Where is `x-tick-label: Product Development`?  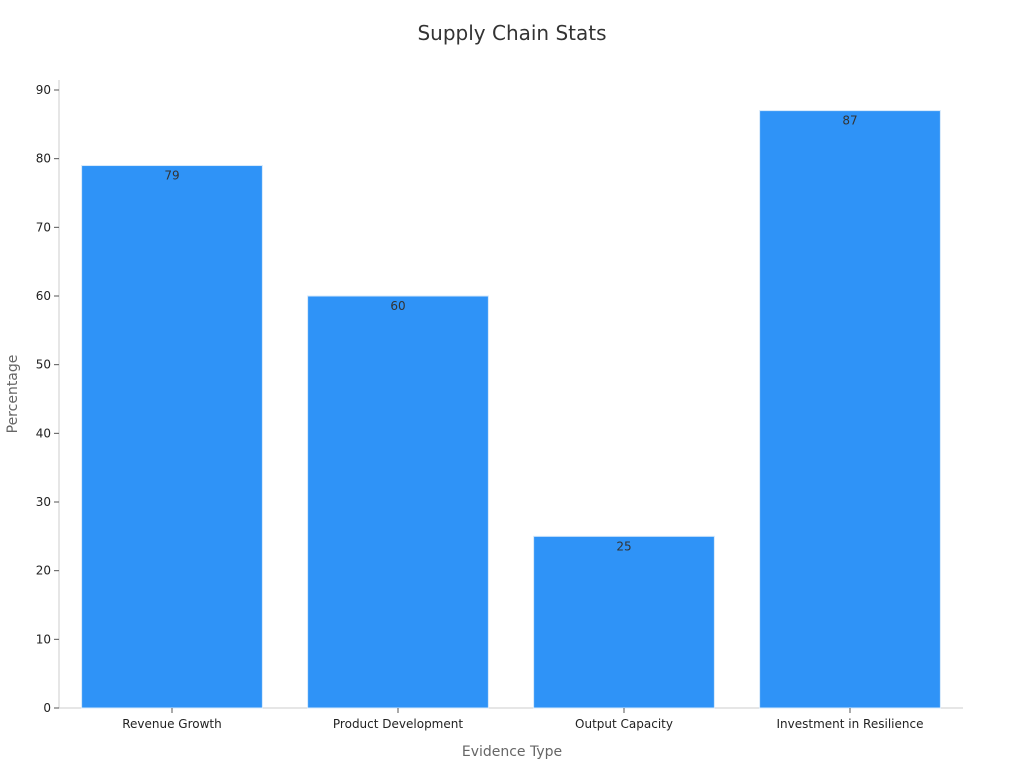
x-tick-label: Product Development is located at coordinates (398, 724).